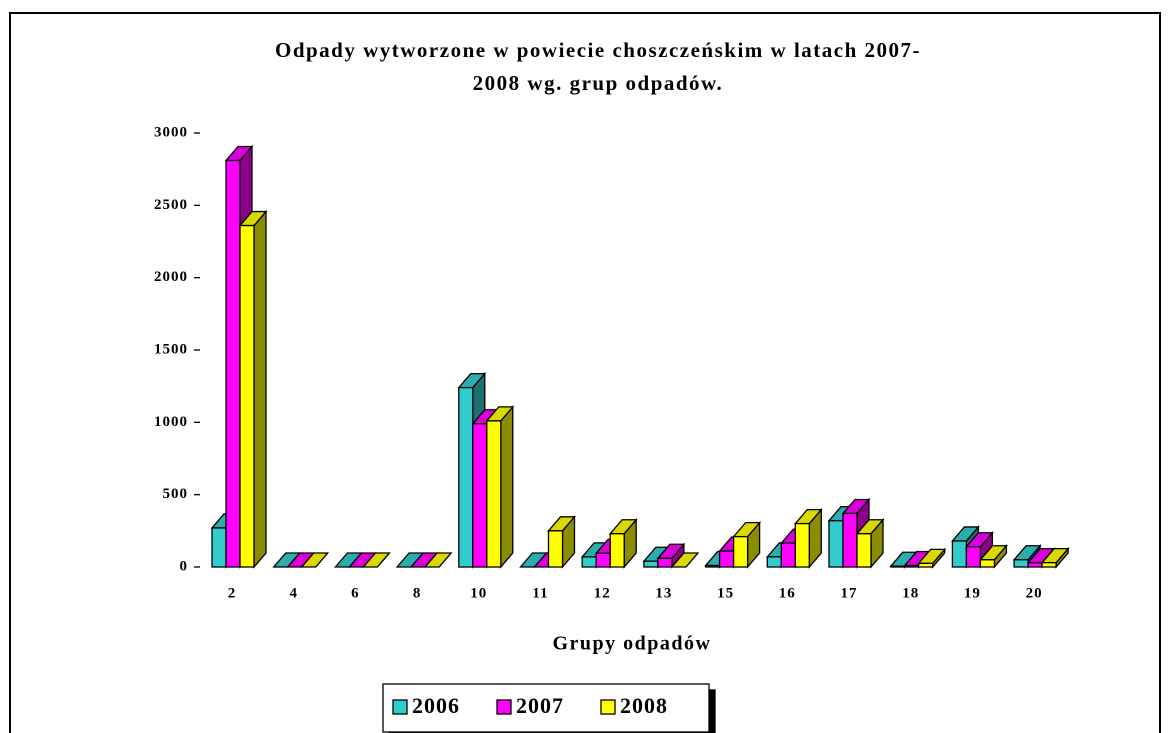 The height and width of the screenshot is (733, 1172). What do you see at coordinates (478, 593) in the screenshot?
I see `x-tick-label: 10` at bounding box center [478, 593].